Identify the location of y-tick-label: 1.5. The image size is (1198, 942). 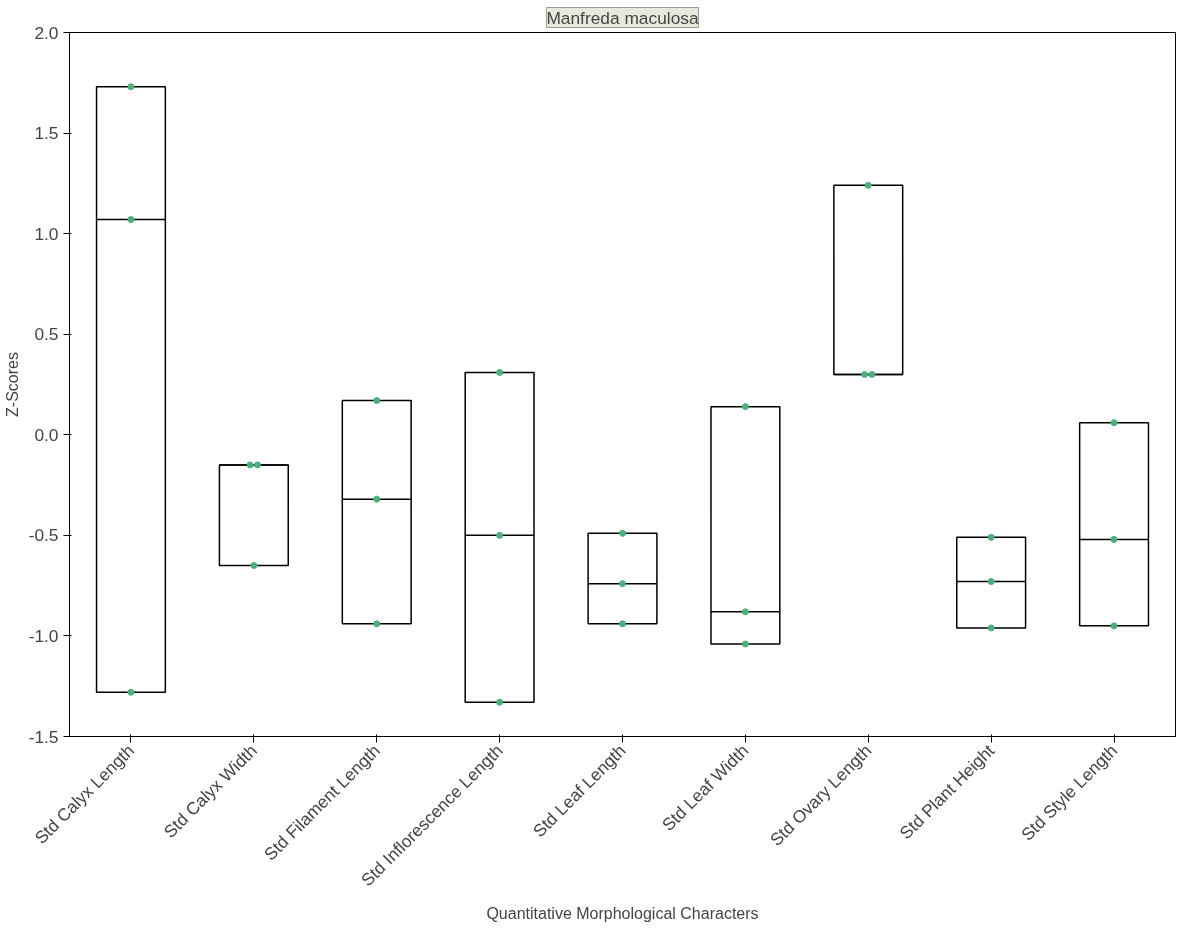
(46, 133).